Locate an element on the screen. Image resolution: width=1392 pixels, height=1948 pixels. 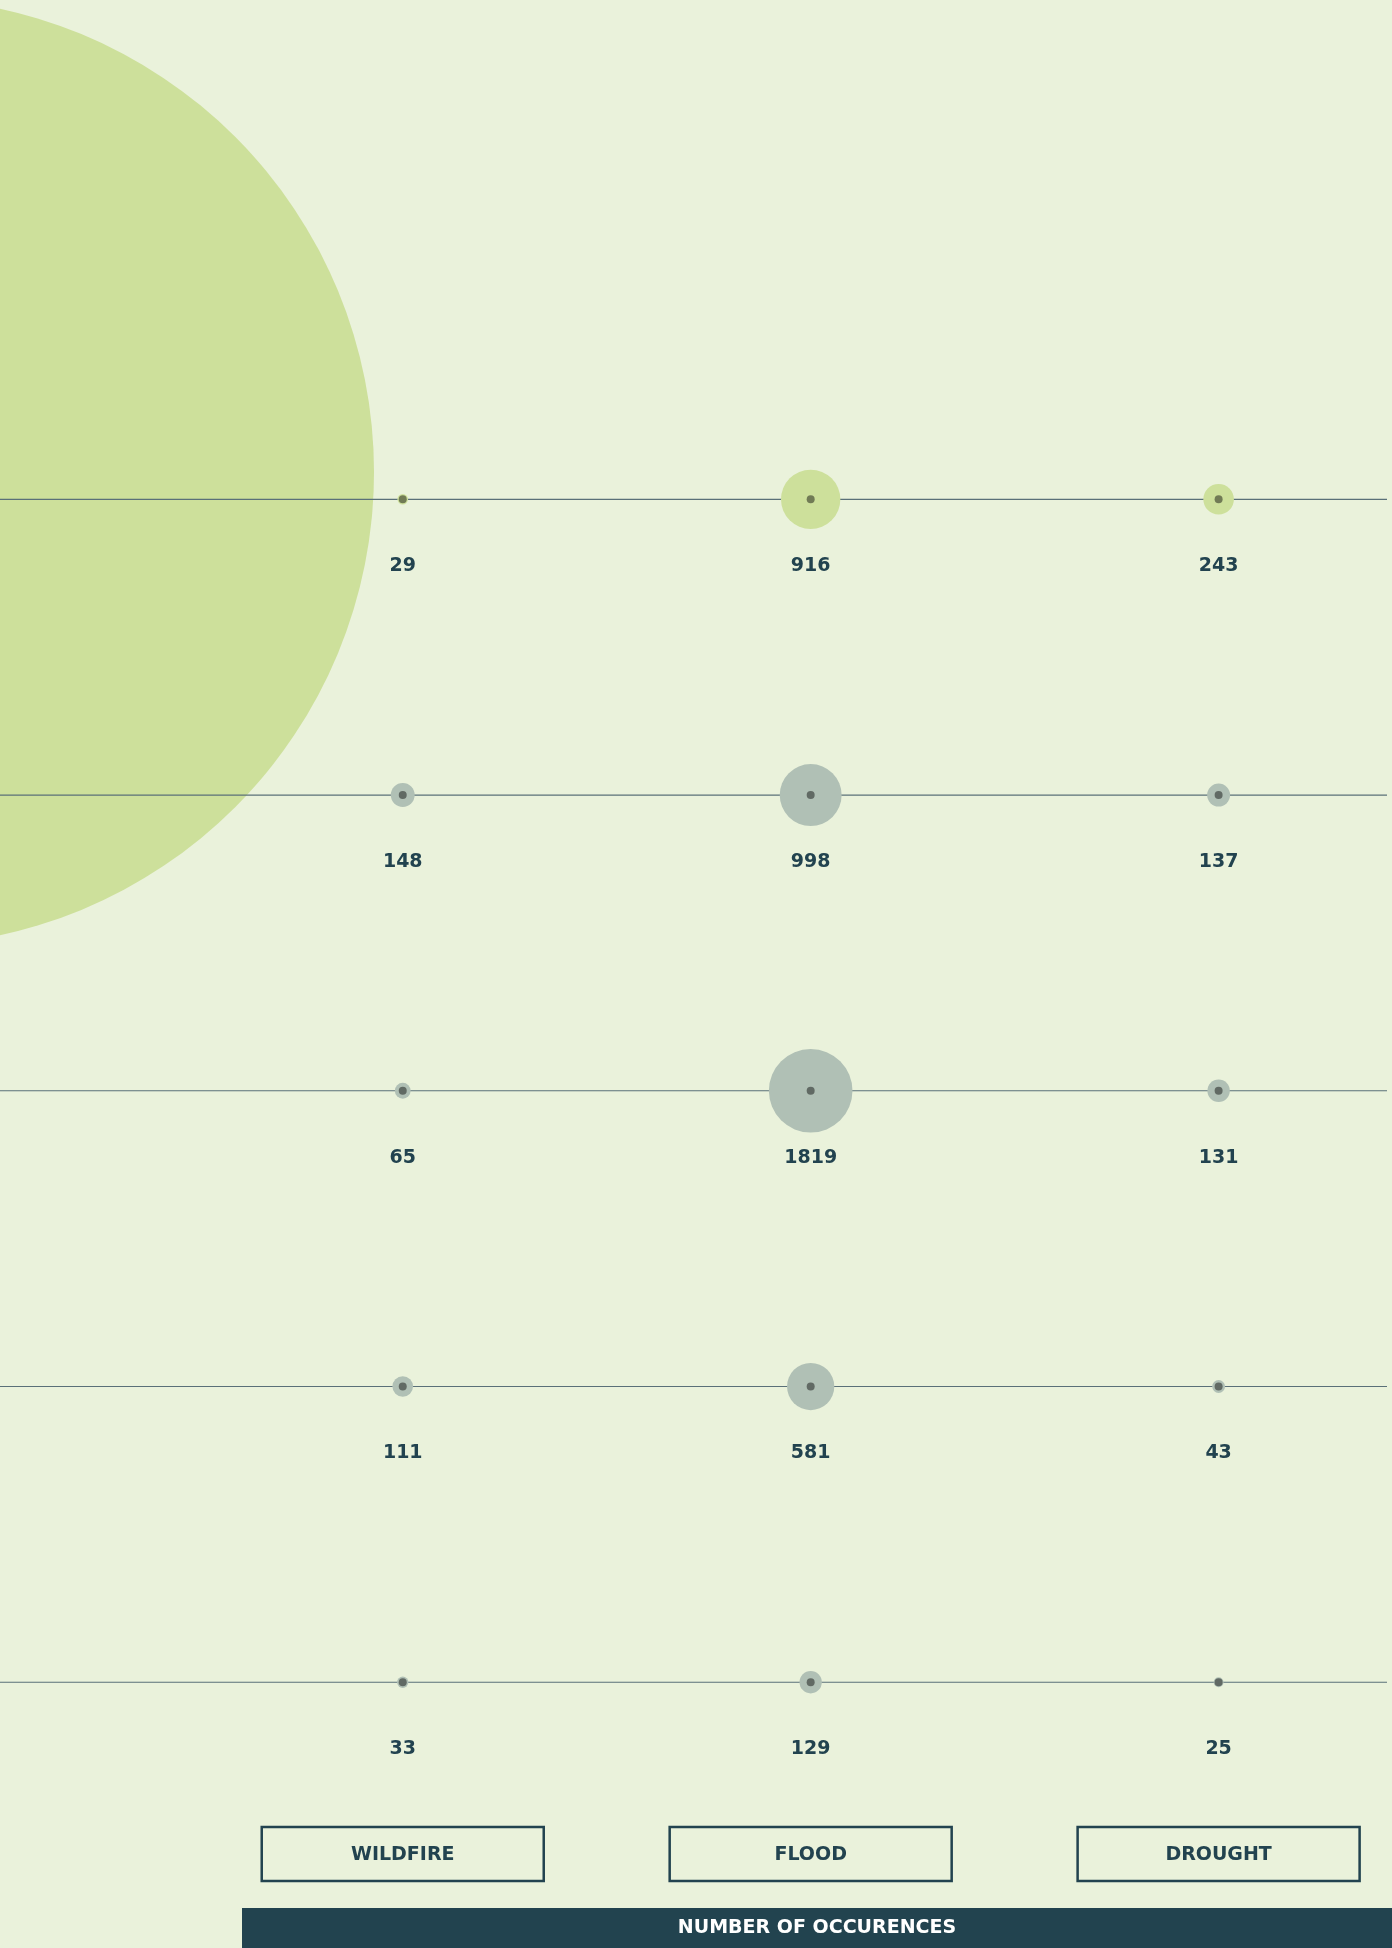
category-label: DROUGHT is located at coordinates (1218, 1852).